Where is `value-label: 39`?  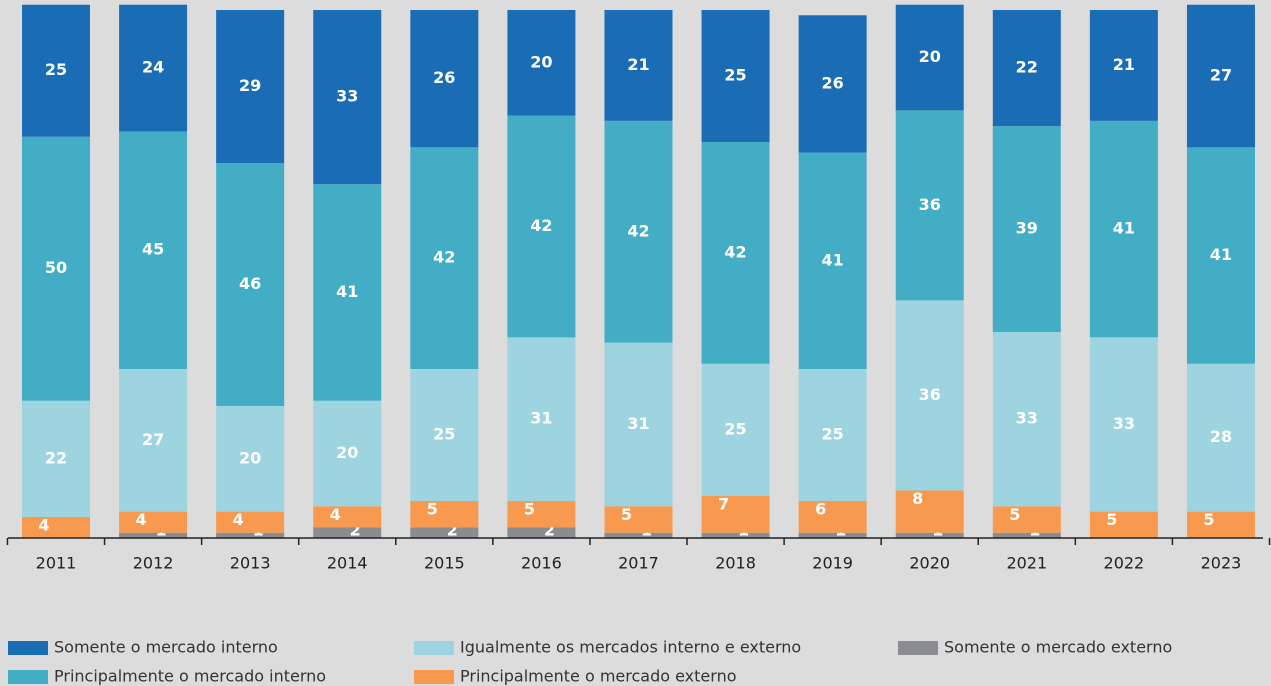 value-label: 39 is located at coordinates (1027, 228).